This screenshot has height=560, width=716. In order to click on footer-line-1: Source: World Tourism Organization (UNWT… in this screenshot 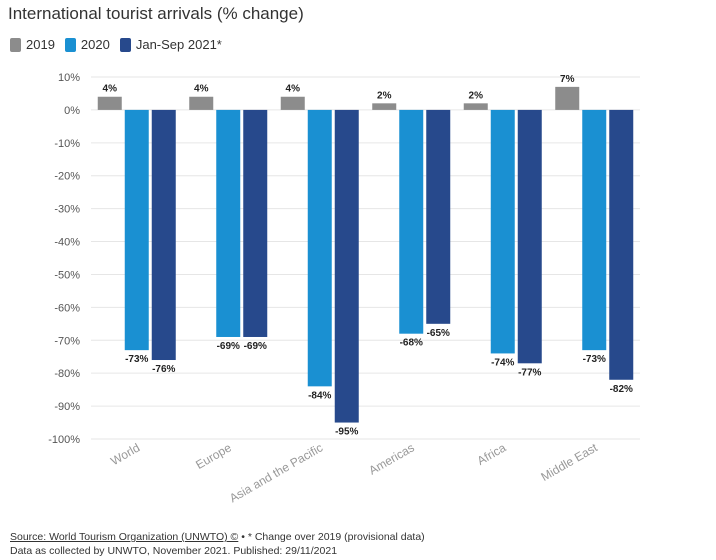, I will do `click(217, 537)`.